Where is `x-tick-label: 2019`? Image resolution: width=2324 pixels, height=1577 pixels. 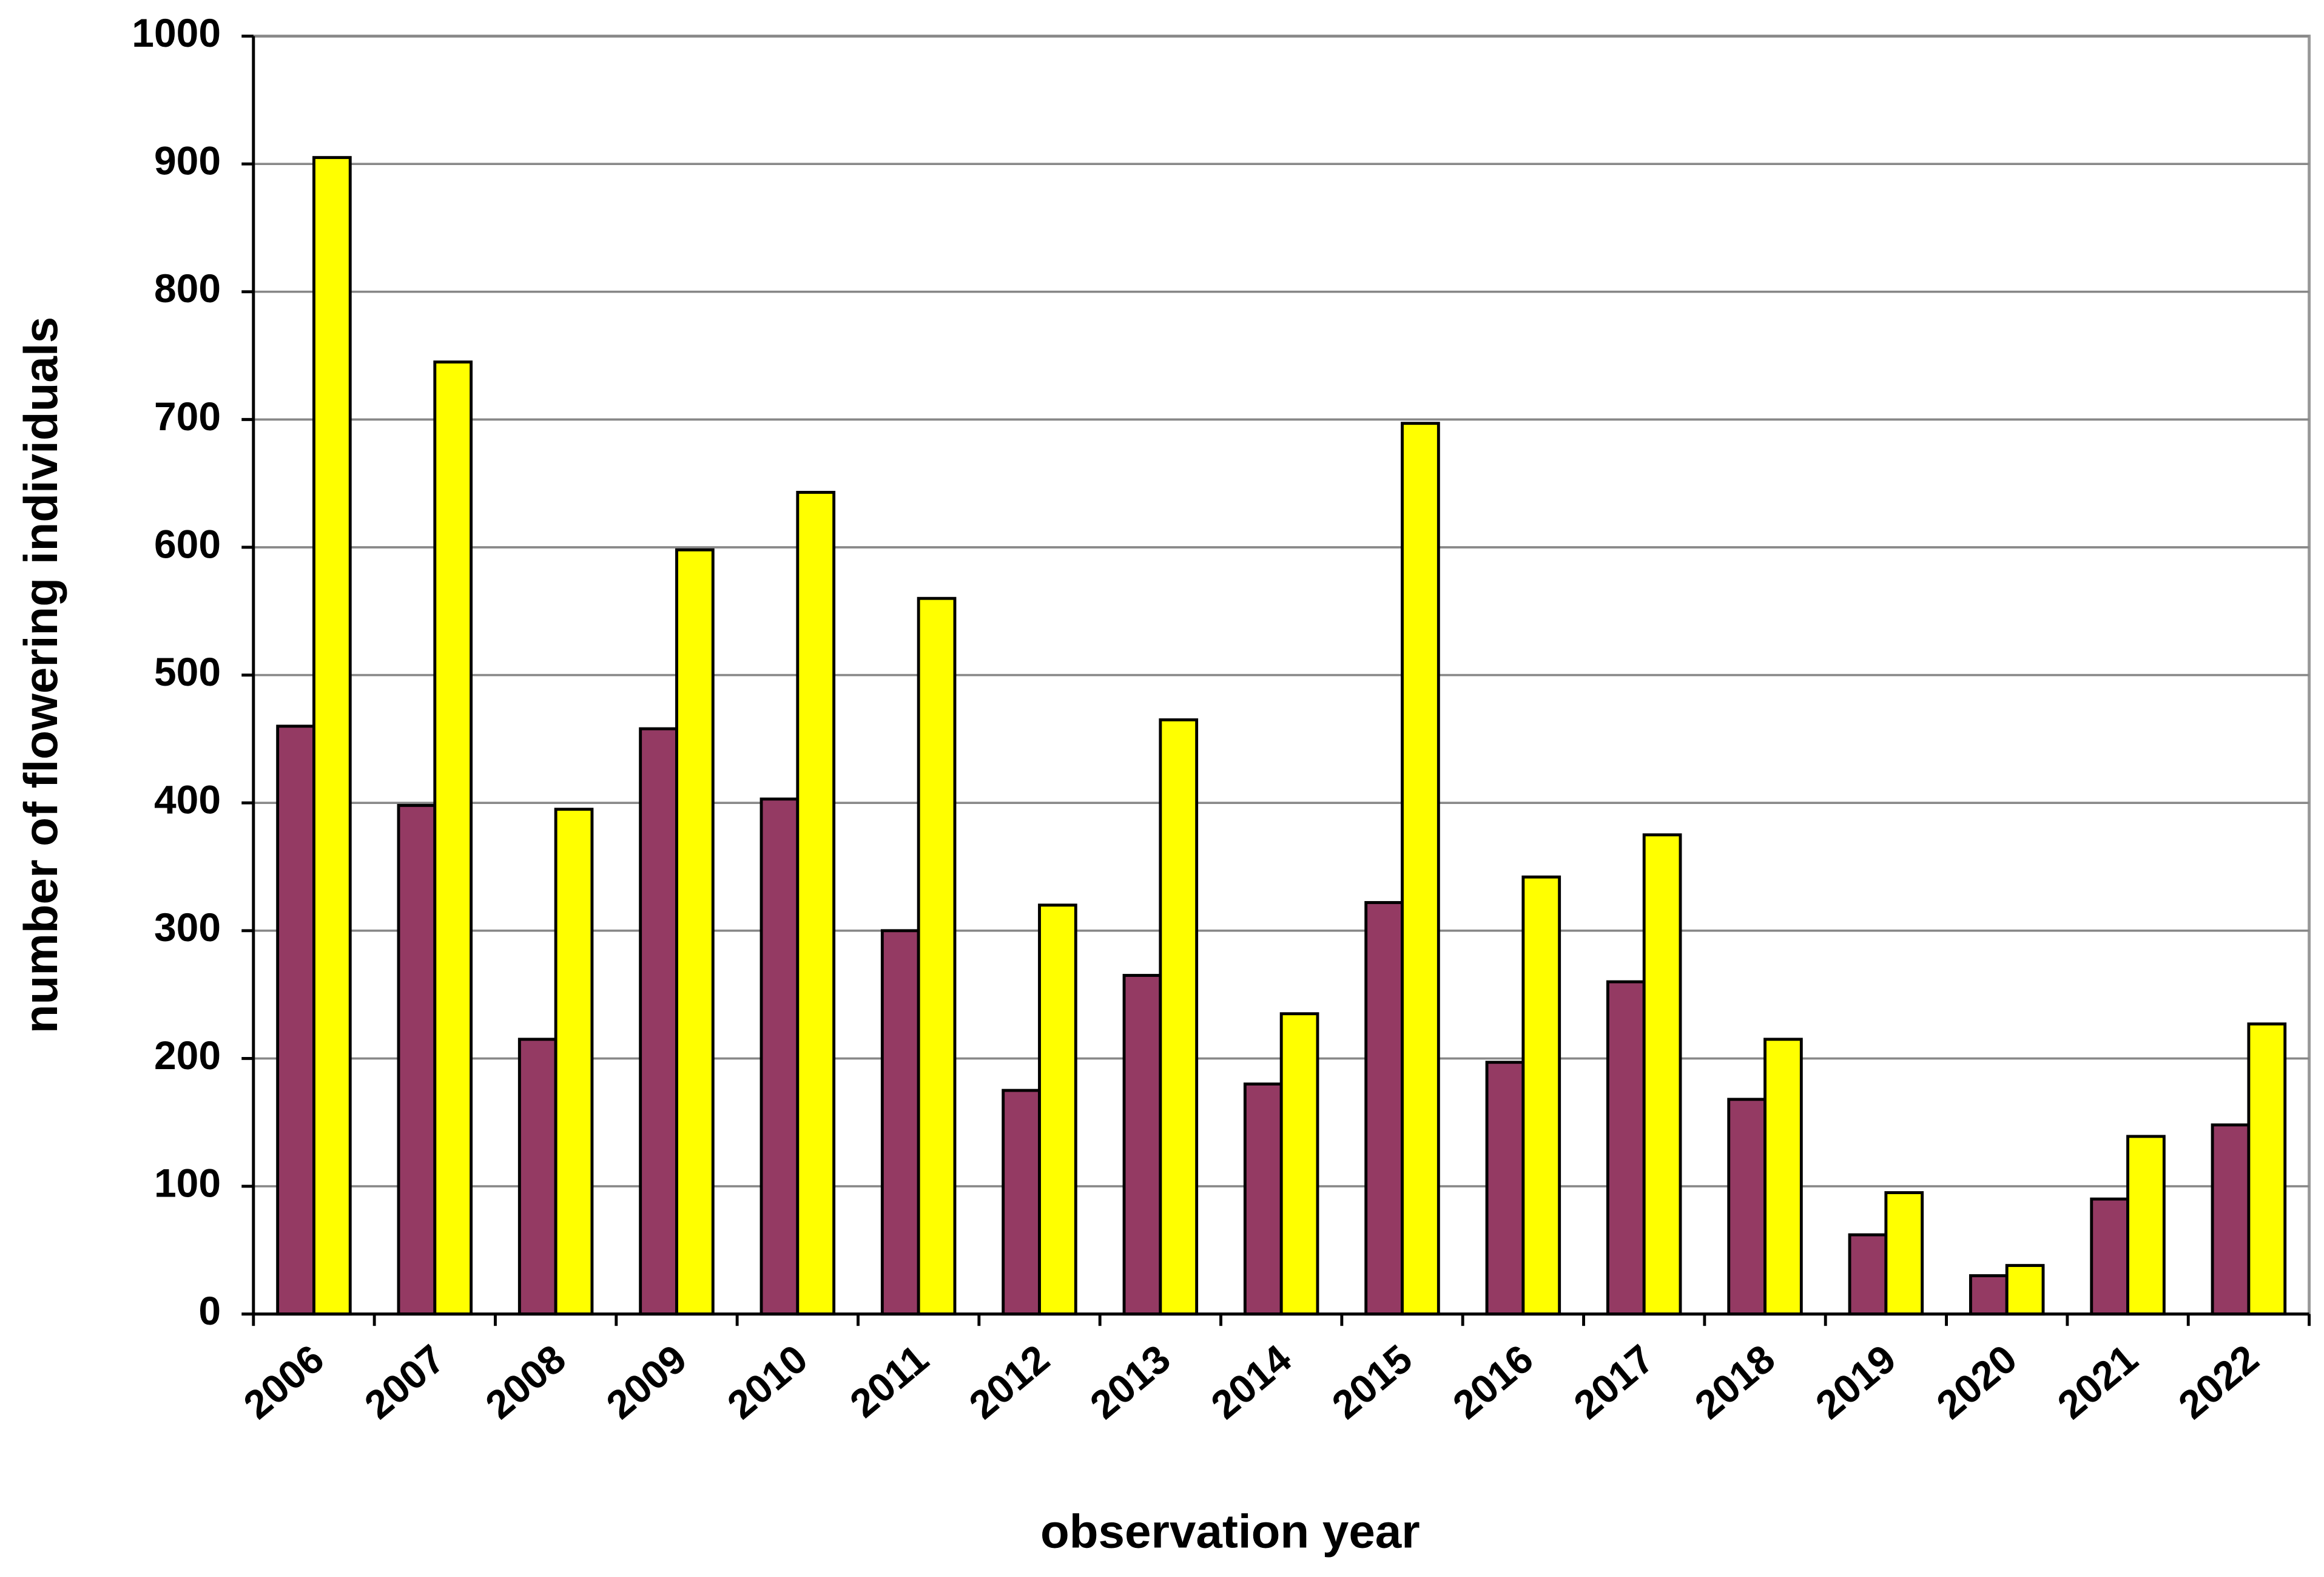
x-tick-label: 2019 is located at coordinates (1855, 1381).